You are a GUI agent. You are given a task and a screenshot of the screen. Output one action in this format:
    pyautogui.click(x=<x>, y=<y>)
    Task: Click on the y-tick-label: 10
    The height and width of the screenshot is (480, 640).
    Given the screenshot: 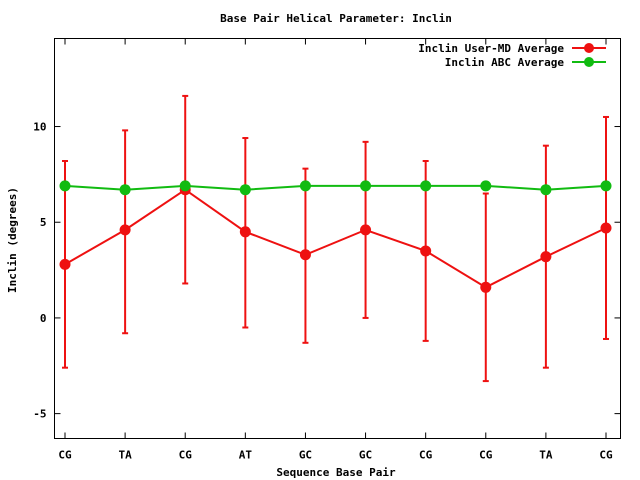 What is the action you would take?
    pyautogui.click(x=39, y=127)
    